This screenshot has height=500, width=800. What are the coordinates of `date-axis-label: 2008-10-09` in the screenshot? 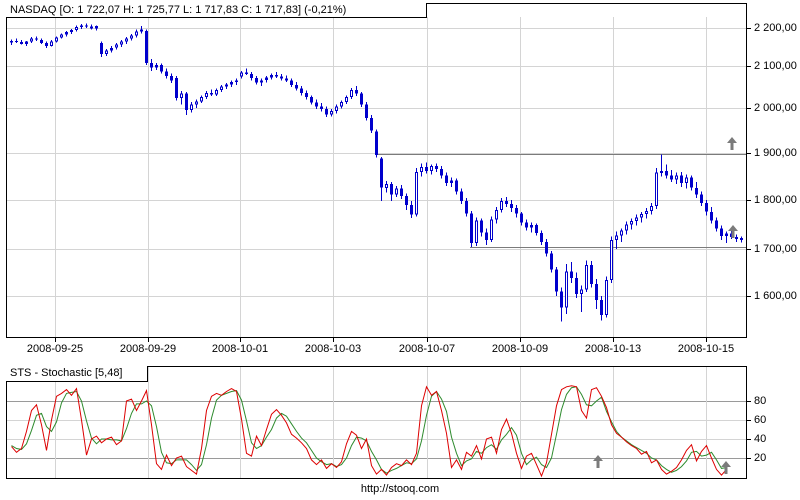 It's located at (520, 349).